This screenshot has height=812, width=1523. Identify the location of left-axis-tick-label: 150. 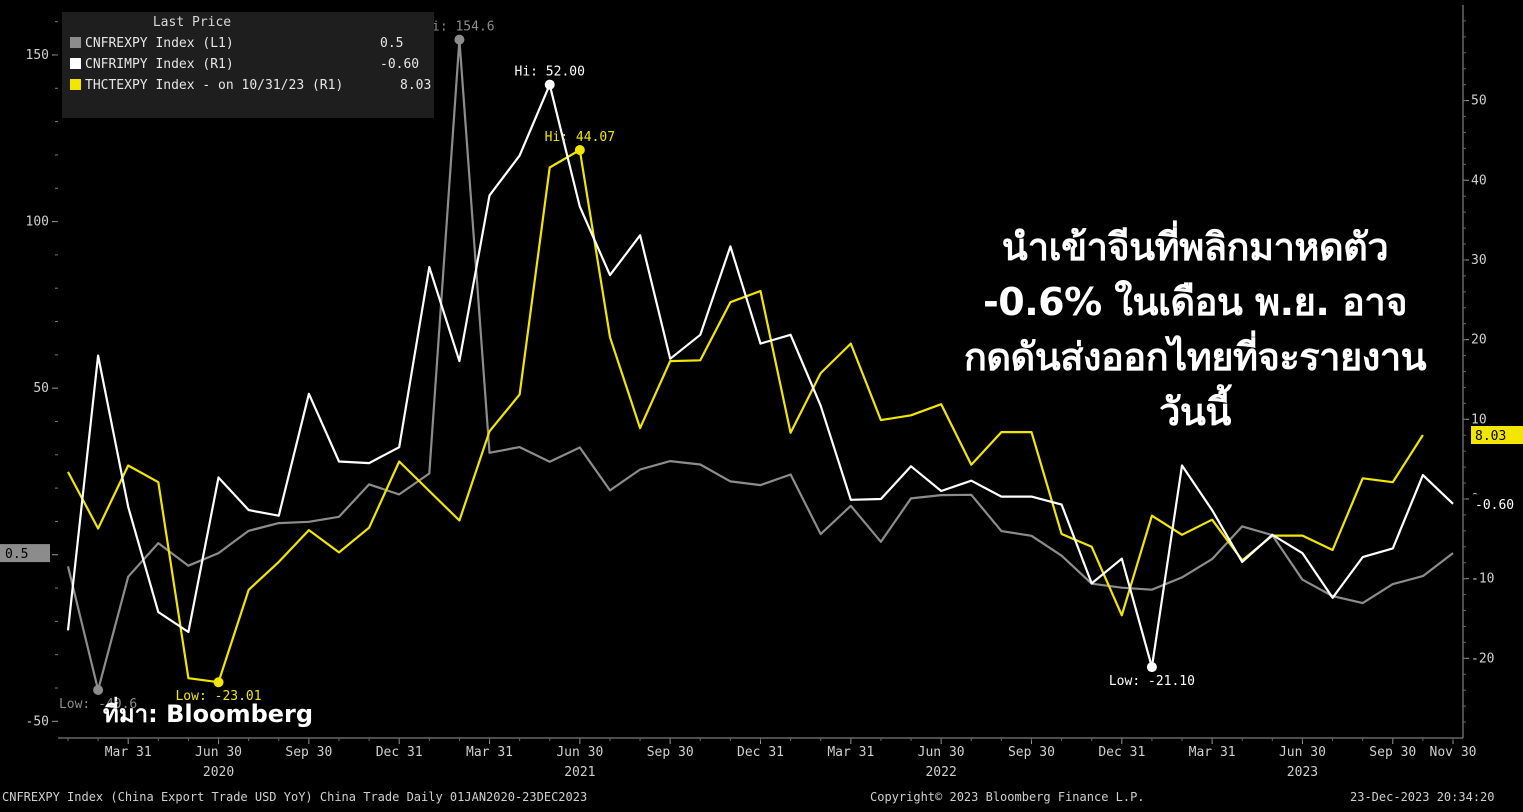
(37, 55).